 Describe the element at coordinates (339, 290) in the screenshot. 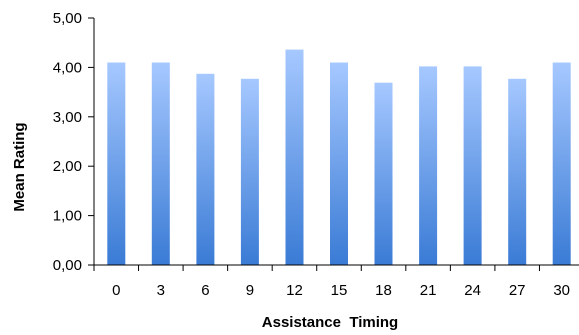

I see `x-tick-label: 15` at that location.